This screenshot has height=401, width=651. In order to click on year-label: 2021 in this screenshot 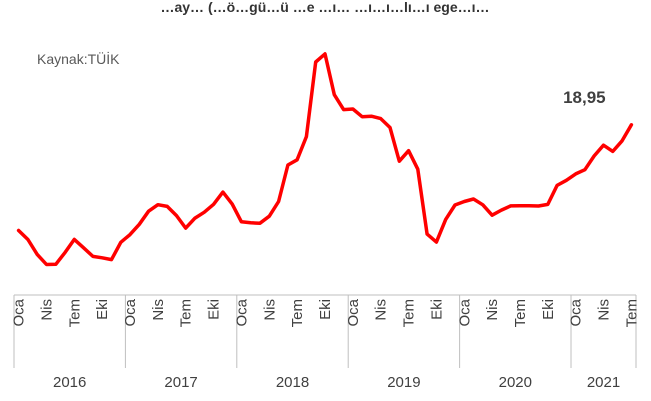, I will do `click(603, 382)`.